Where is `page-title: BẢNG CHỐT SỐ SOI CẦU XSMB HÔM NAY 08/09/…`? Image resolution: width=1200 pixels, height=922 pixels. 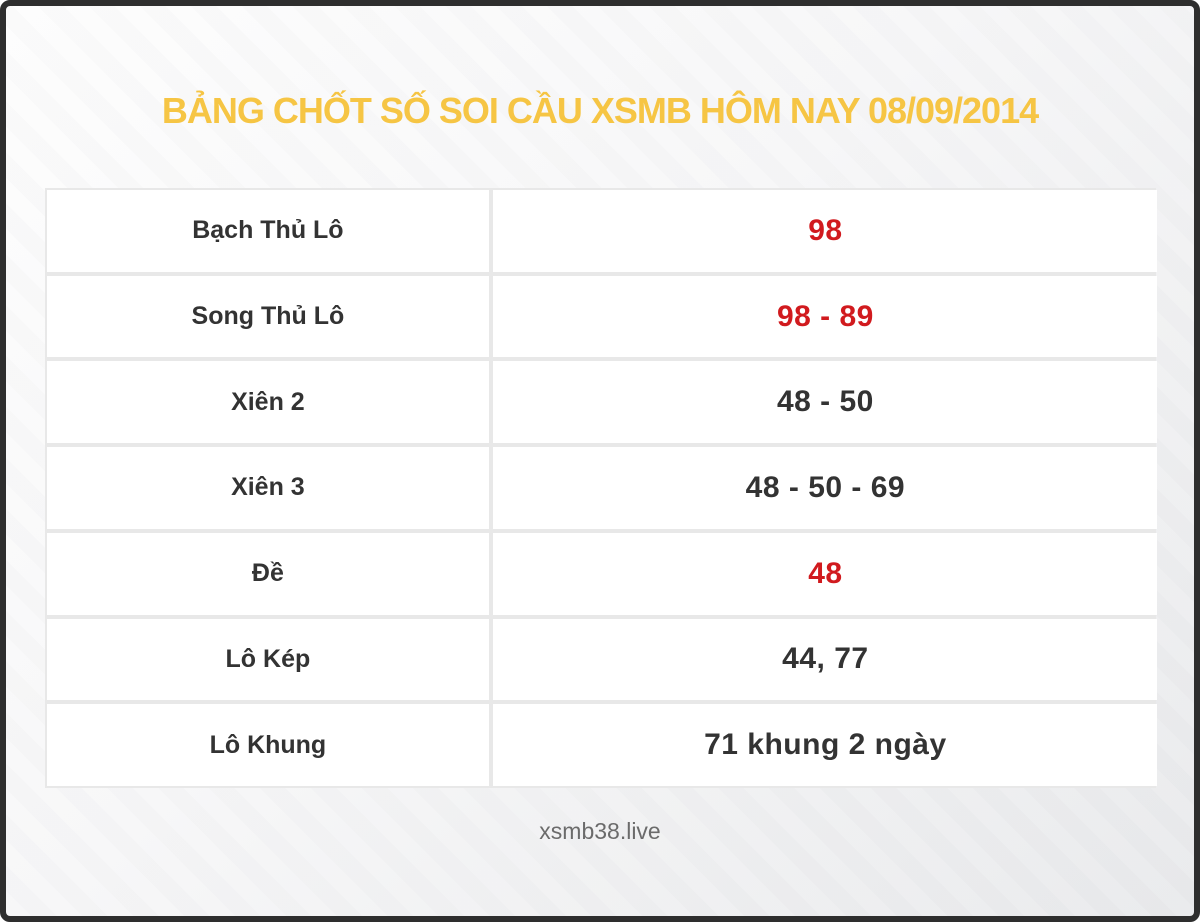 page-title: BẢNG CHỐT SỐ SOI CẦU XSMB HÔM NAY 08/09/… is located at coordinates (600, 110).